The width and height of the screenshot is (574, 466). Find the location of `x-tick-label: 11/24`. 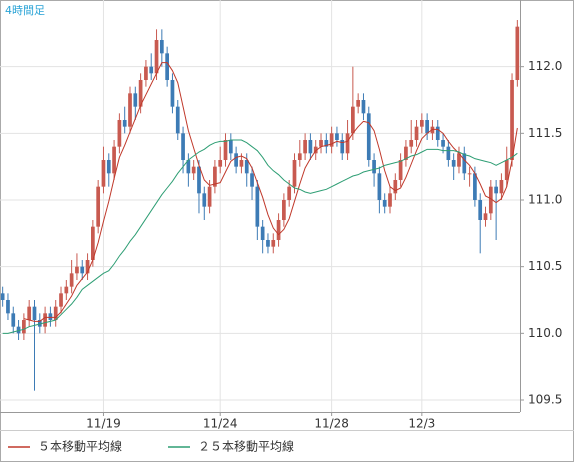

x-tick-label: 11/24 is located at coordinates (220, 424).